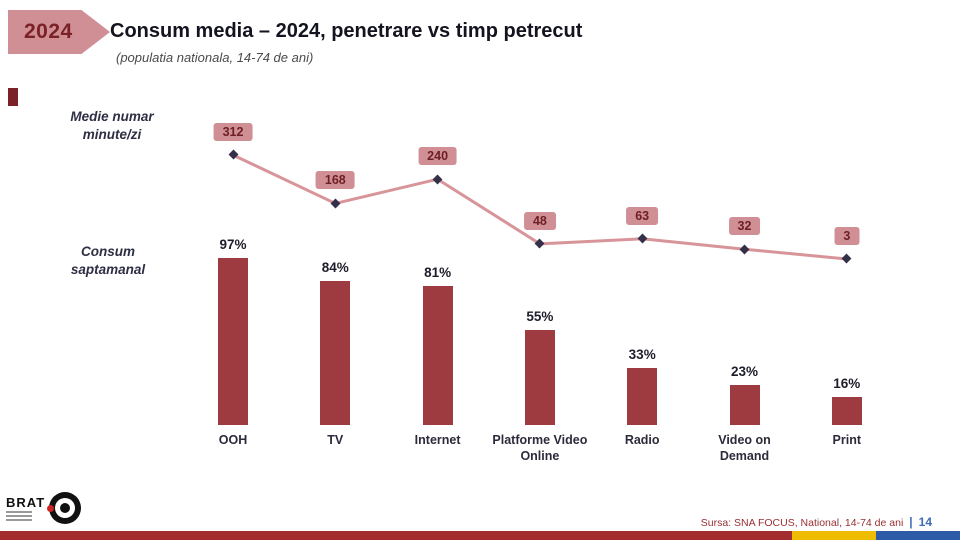 This screenshot has width=960, height=540. Describe the element at coordinates (540, 317) in the screenshot. I see `bar-value-label: 55%` at that location.